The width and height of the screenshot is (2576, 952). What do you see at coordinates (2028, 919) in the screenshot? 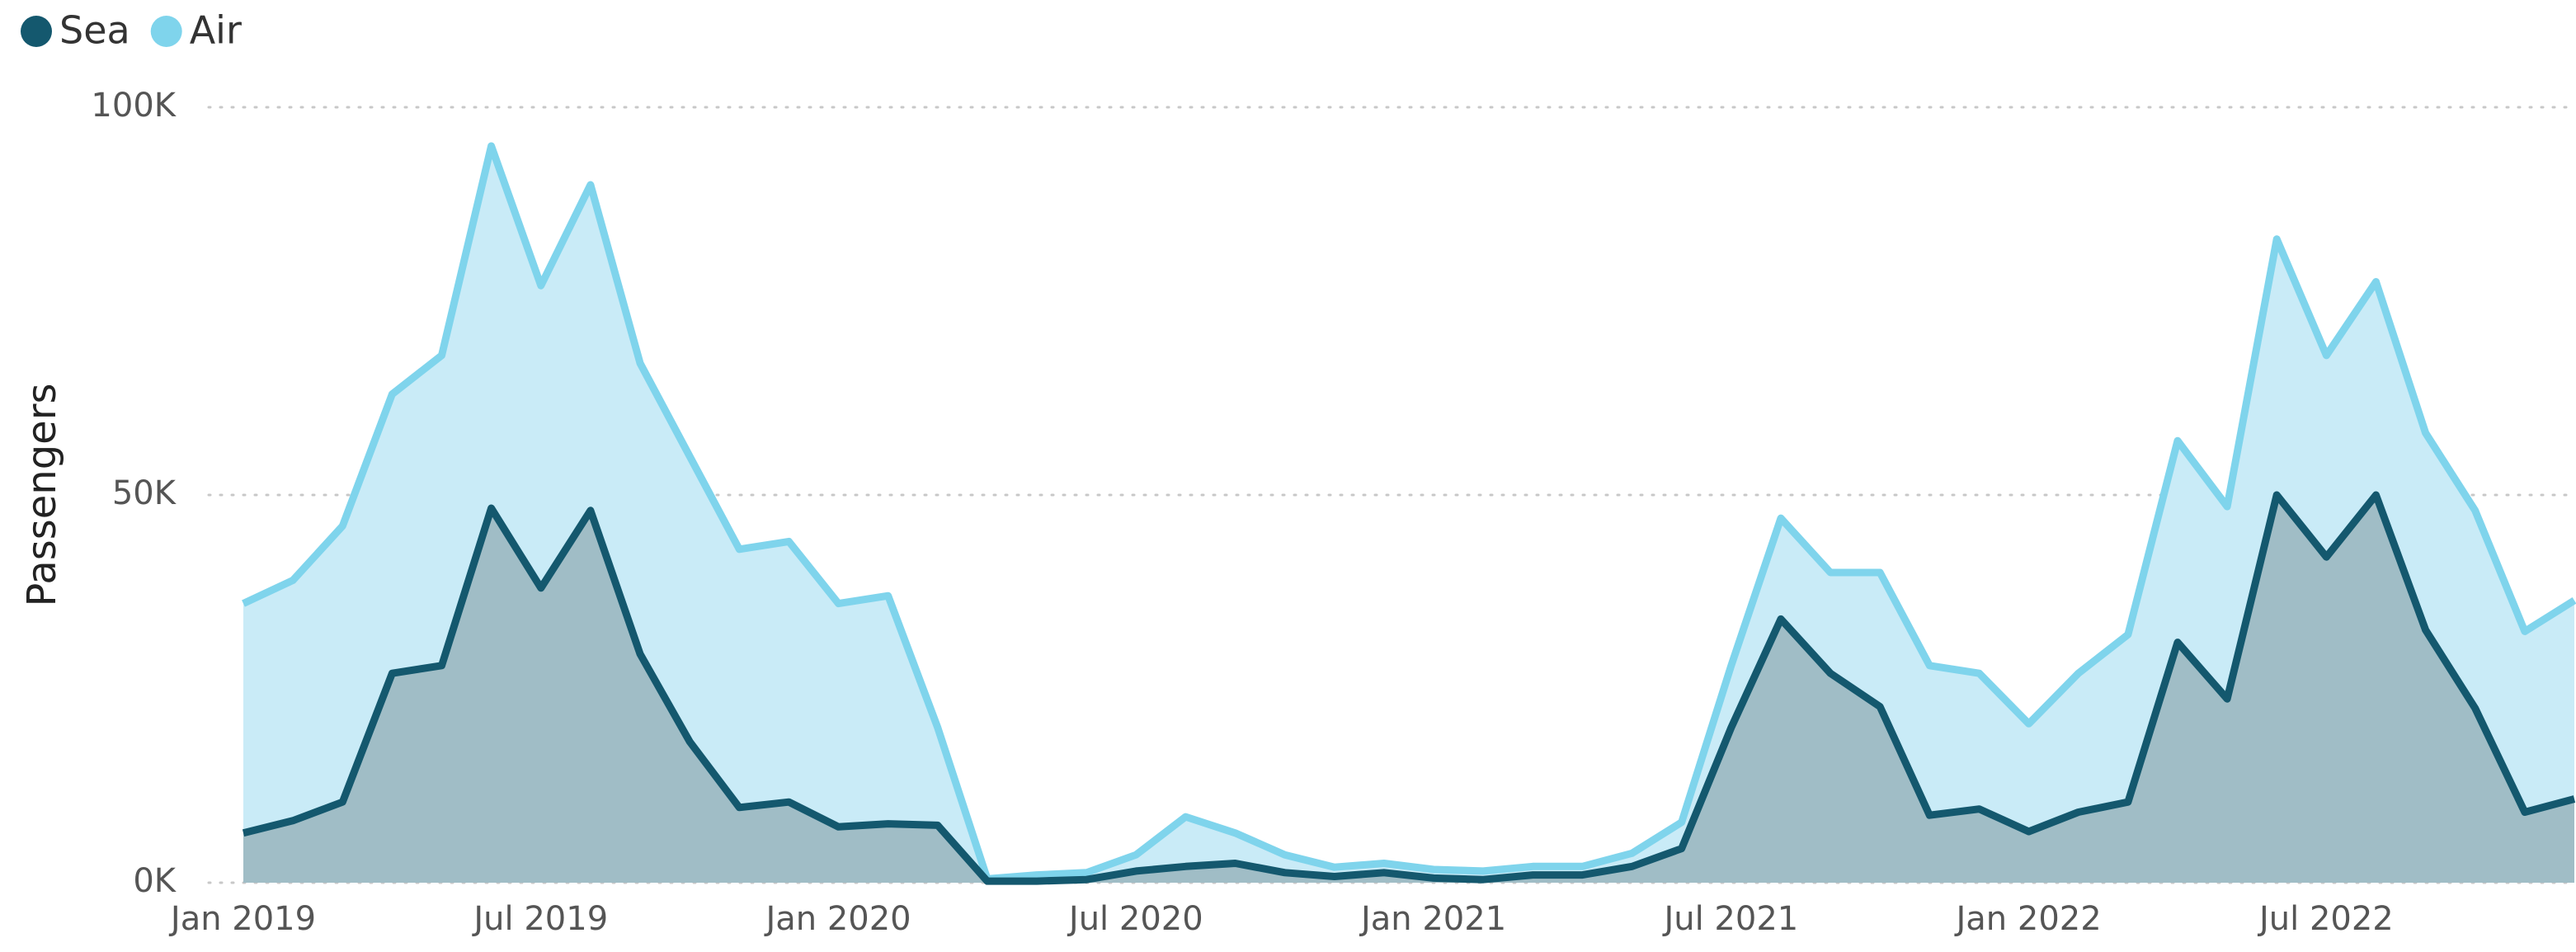
I see `x-tick-label: Jan 2022` at bounding box center [2028, 919].